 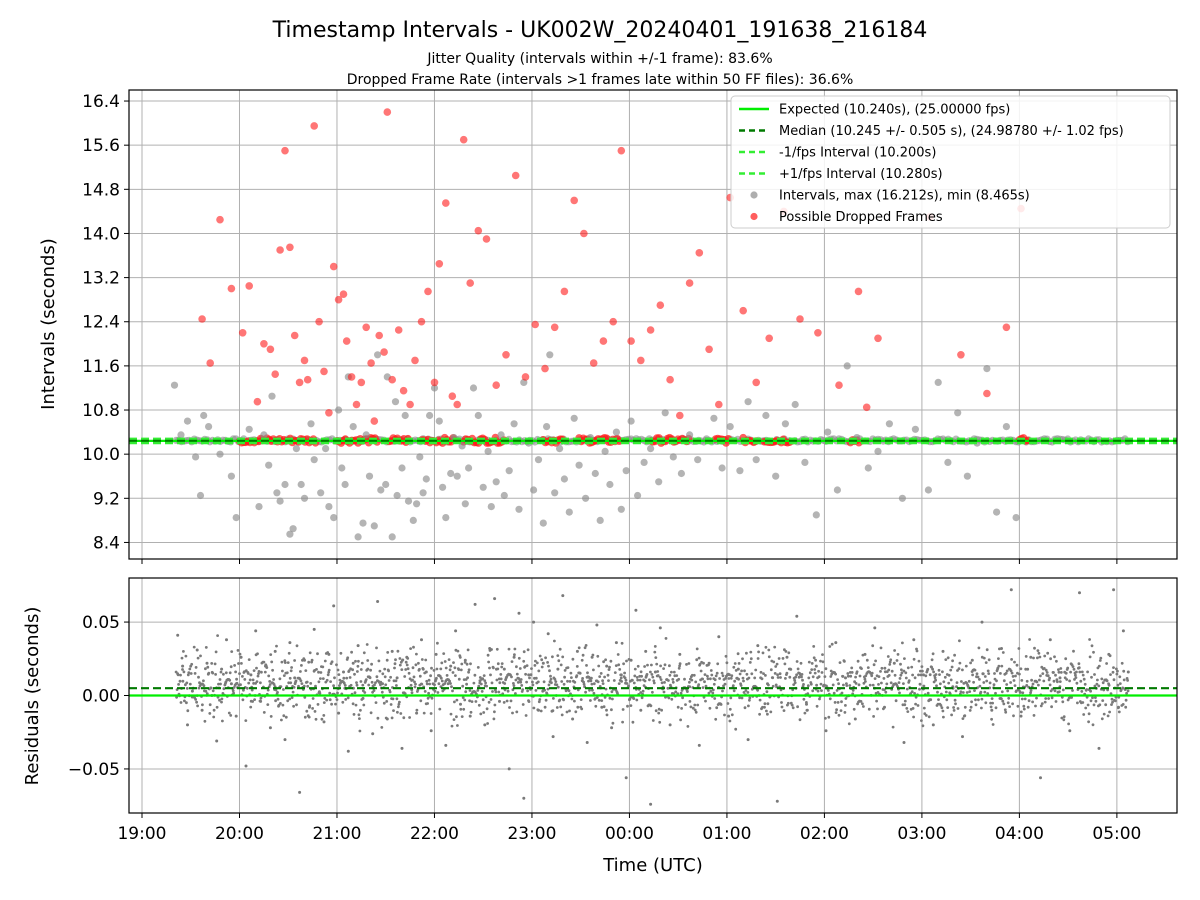 I want to click on residuals-y-ticks: −0.050.000.05, so click(x=98, y=696).